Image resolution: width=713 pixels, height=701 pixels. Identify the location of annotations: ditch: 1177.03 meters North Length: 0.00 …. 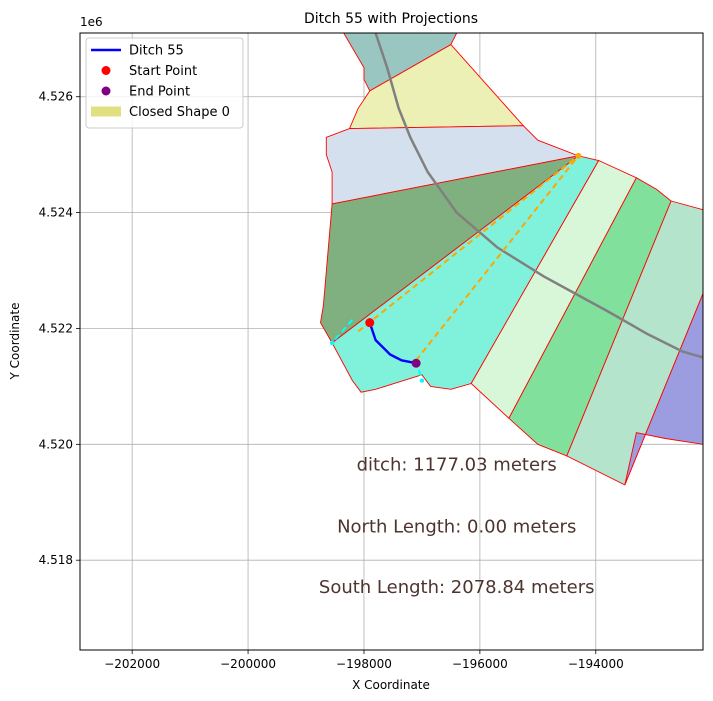
(457, 526).